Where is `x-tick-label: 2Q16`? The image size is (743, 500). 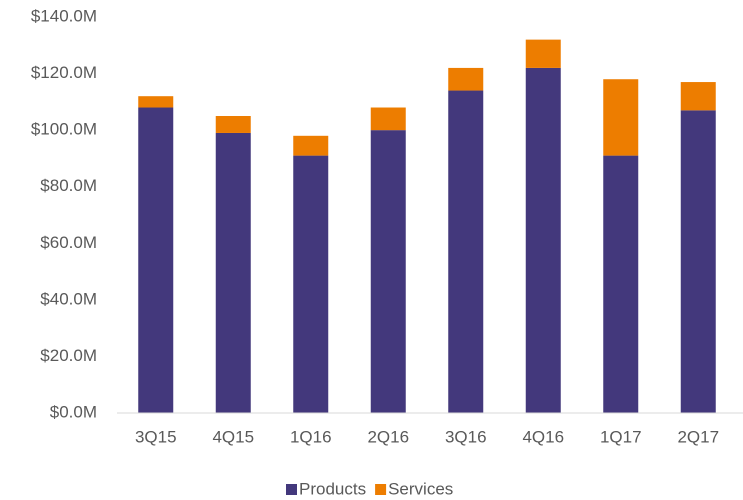 x-tick-label: 2Q16 is located at coordinates (388, 436).